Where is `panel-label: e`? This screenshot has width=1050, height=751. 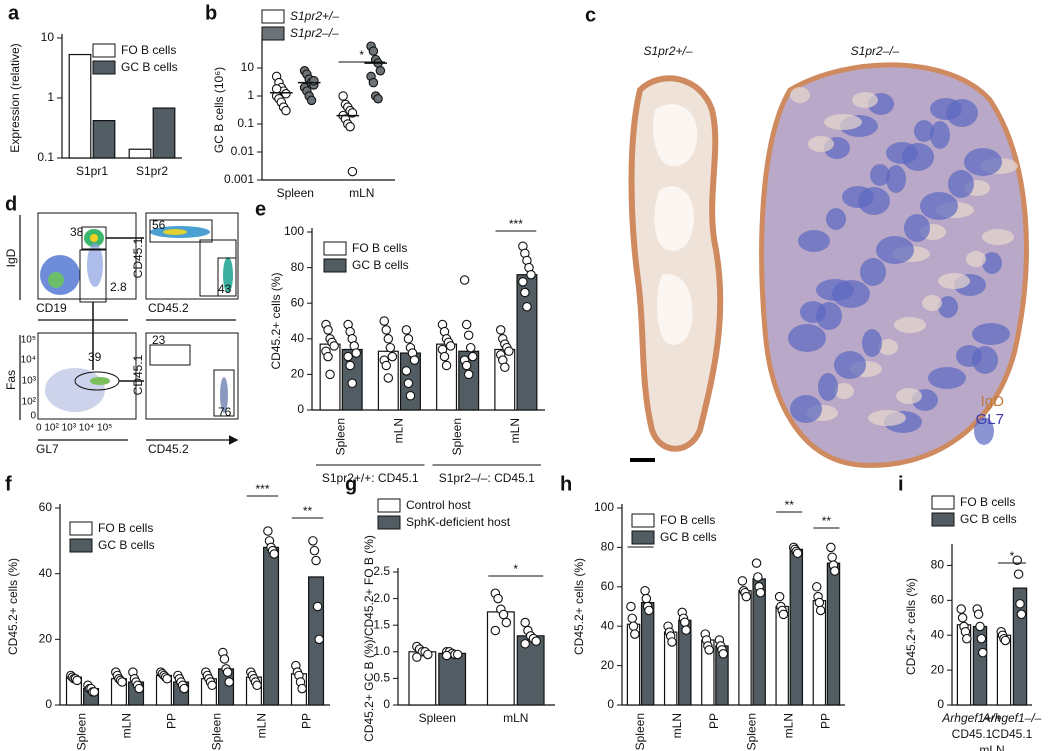 panel-label: e is located at coordinates (260, 209).